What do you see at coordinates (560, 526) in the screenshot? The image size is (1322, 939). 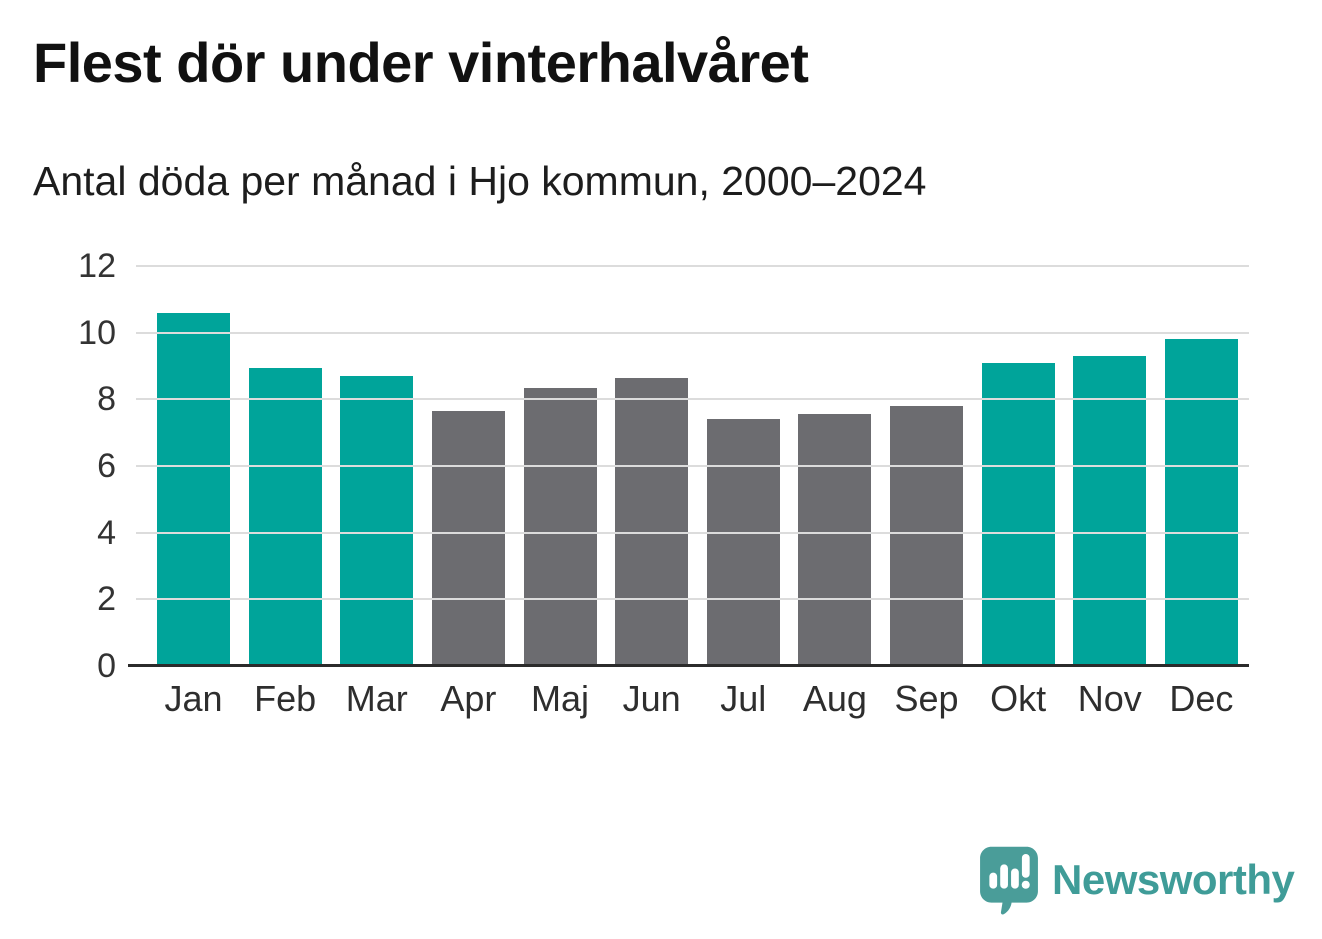 I see `bar-maj` at bounding box center [560, 526].